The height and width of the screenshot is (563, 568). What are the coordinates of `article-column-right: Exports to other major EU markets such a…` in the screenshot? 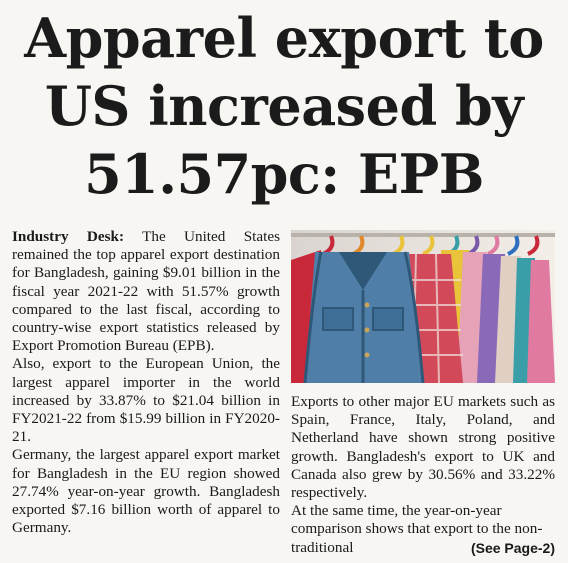 It's located at (423, 475).